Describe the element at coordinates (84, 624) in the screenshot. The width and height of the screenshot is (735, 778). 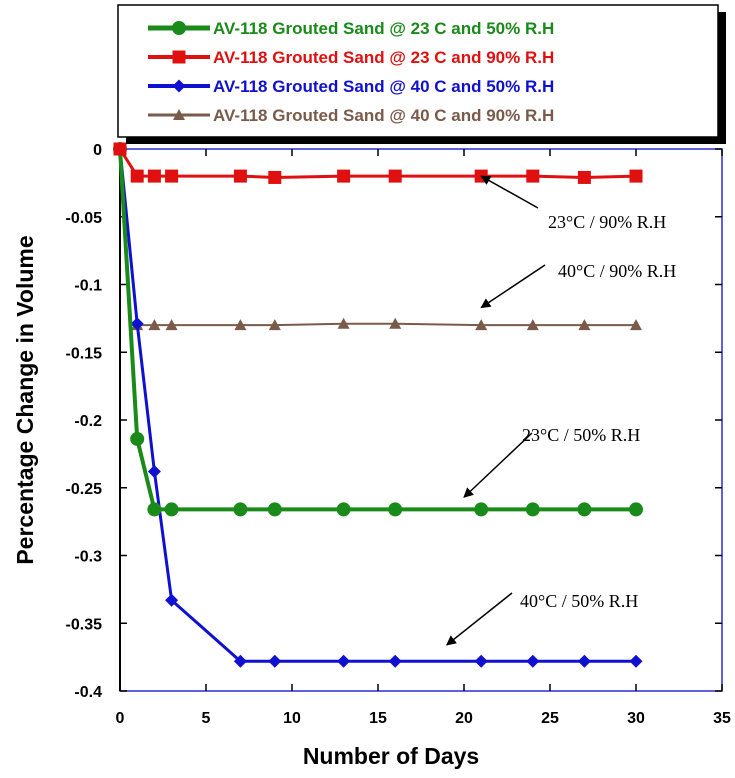
I see `y-tick-label: -0.35` at that location.